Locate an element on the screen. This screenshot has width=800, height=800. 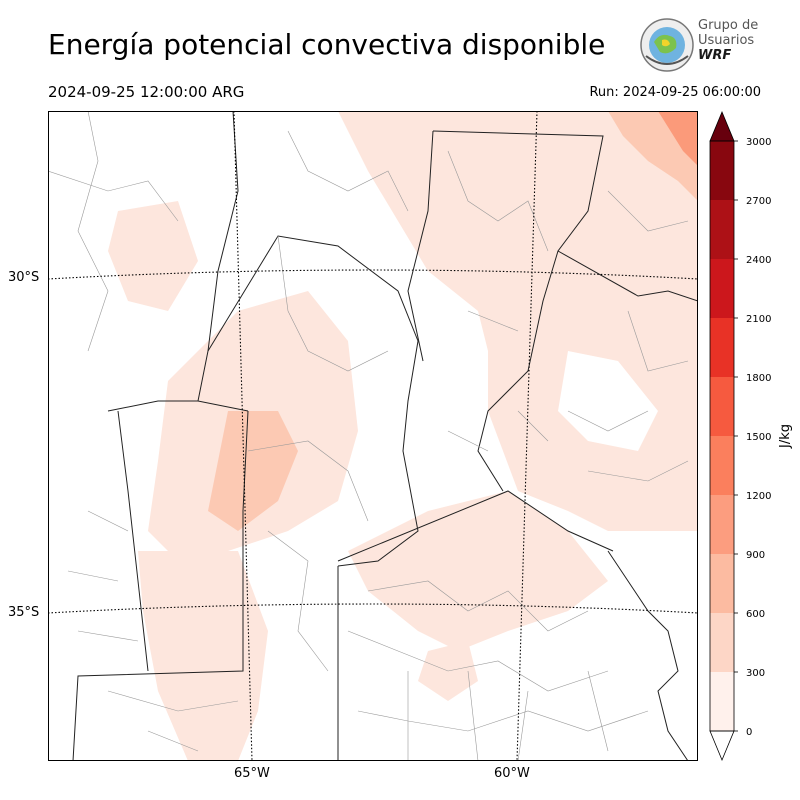
colorbar-swatches is located at coordinates (722, 436).